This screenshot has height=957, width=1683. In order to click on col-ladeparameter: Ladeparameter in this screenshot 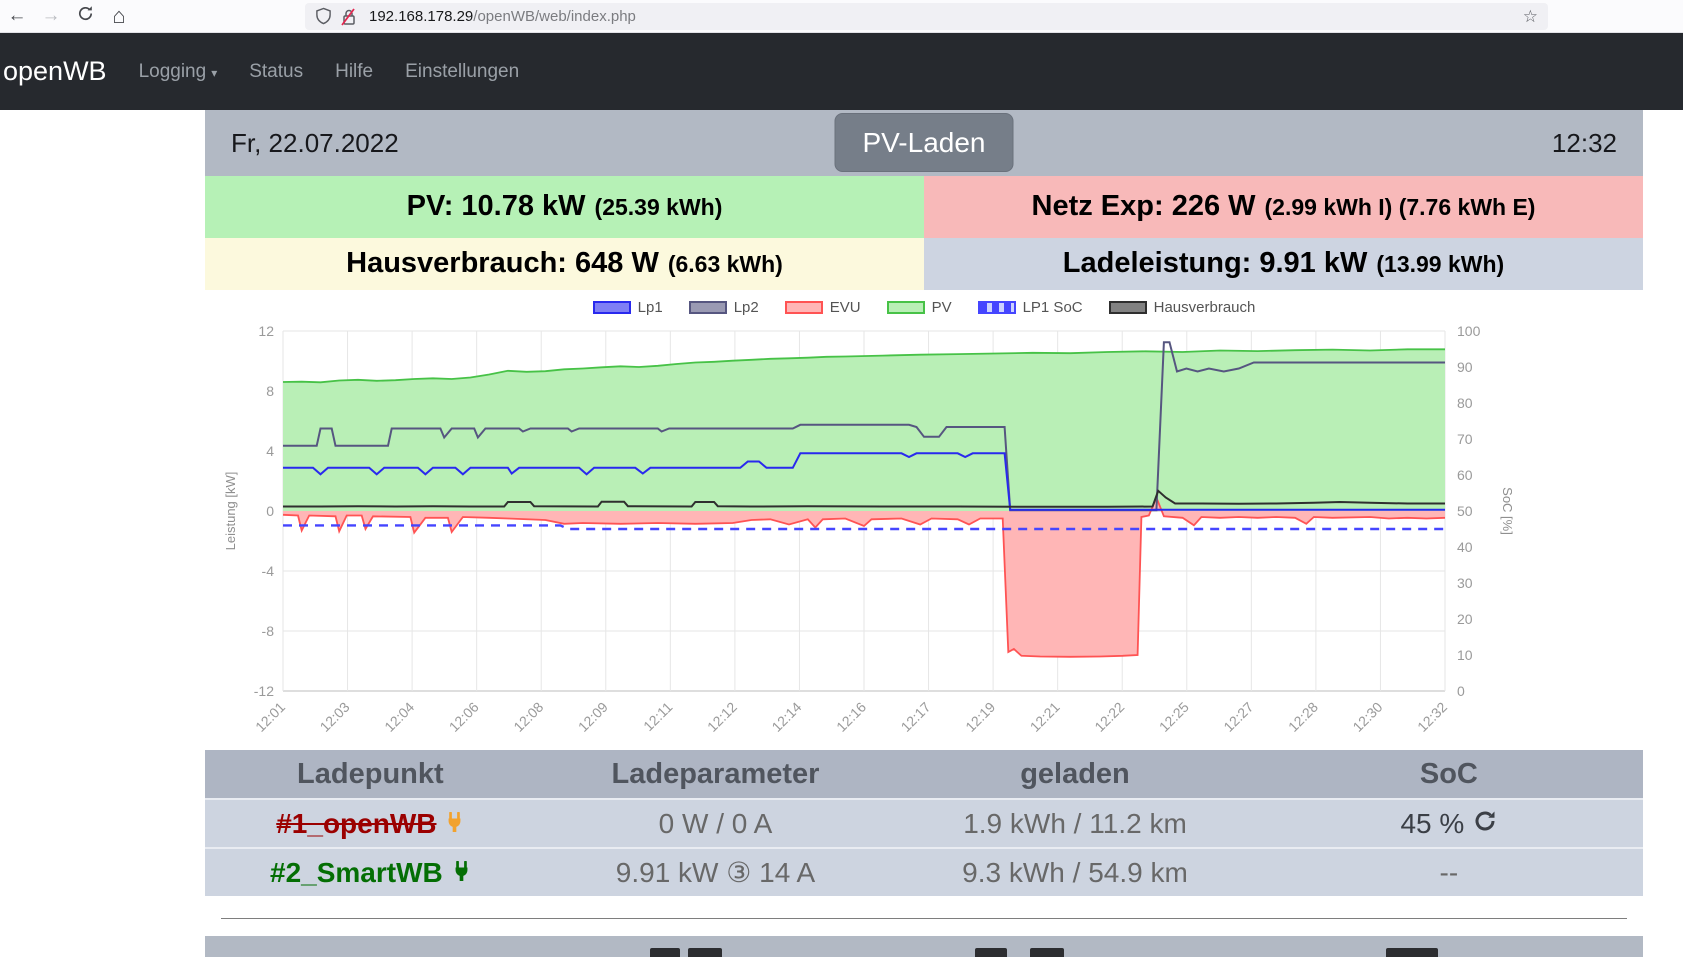, I will do `click(715, 773)`.